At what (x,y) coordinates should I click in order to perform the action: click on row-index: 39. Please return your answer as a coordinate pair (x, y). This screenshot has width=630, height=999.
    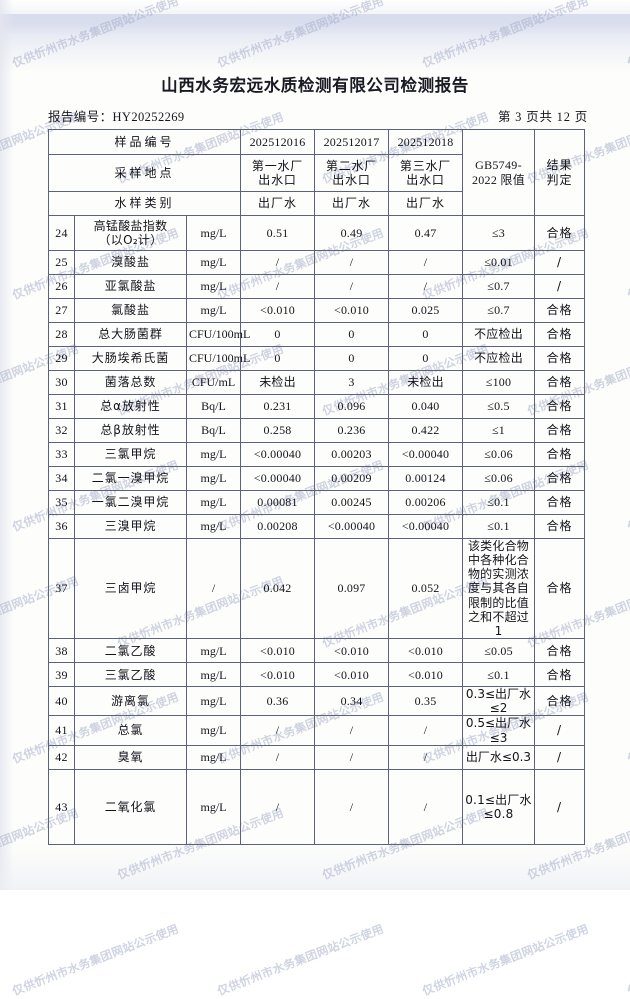
    Looking at the image, I should click on (61, 675).